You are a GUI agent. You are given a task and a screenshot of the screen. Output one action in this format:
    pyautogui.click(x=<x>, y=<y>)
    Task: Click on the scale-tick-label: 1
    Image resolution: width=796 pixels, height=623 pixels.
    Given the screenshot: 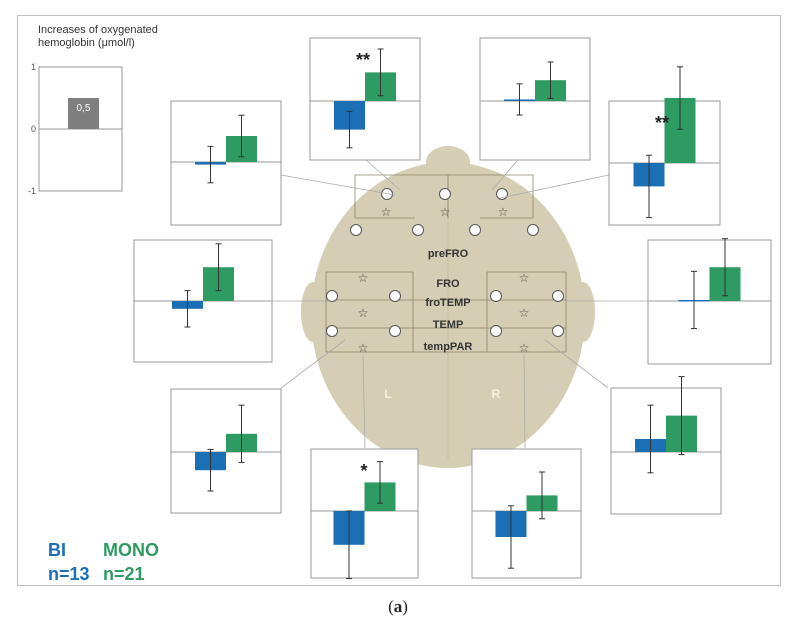 What is the action you would take?
    pyautogui.click(x=33, y=67)
    